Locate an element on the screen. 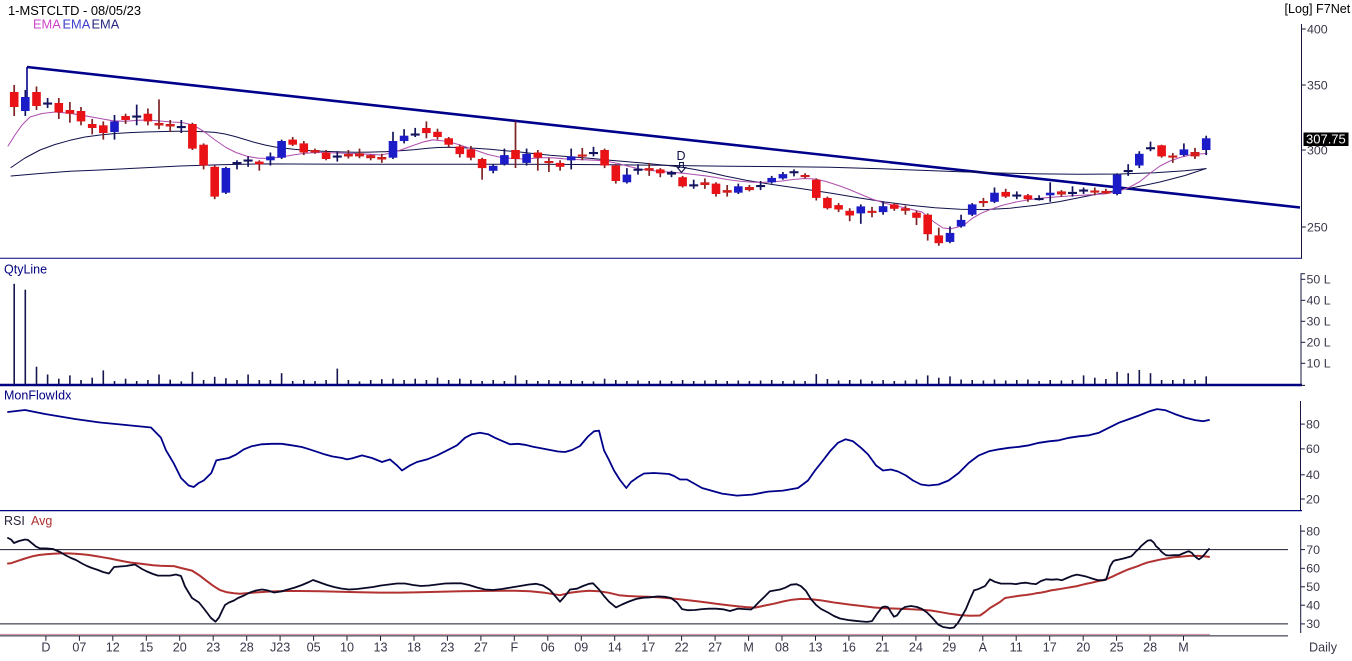  svg-text: 25 is located at coordinates (1117, 648).